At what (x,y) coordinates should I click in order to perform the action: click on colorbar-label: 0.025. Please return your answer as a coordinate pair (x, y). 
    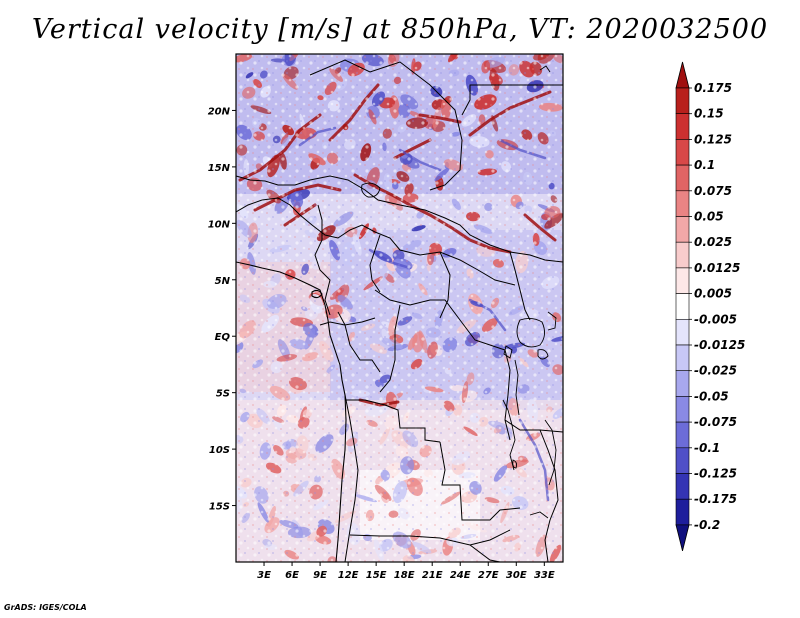
    Looking at the image, I should click on (713, 242).